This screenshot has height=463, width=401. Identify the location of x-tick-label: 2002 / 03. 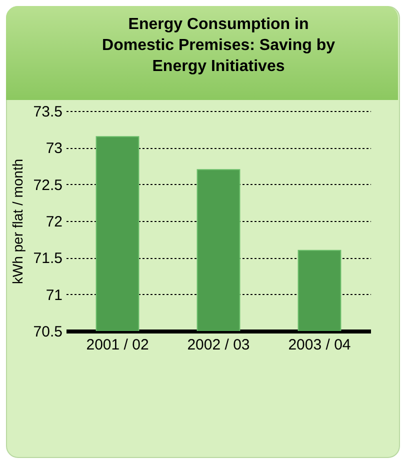
(218, 345).